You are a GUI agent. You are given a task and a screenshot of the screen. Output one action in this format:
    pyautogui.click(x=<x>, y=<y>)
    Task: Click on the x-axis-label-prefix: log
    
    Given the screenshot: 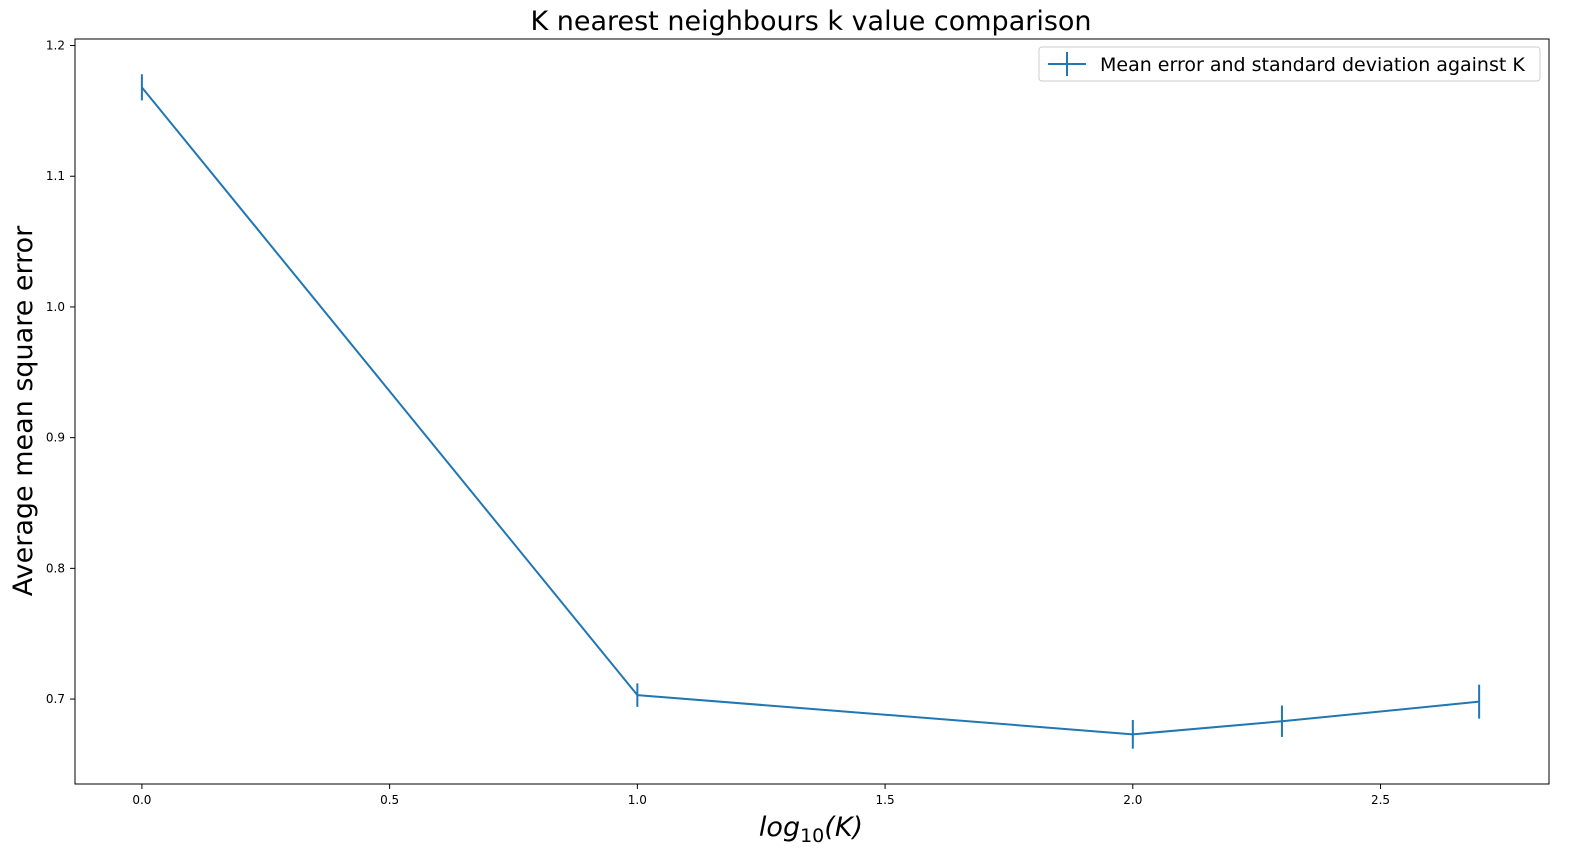 What is the action you would take?
    pyautogui.click(x=779, y=827)
    